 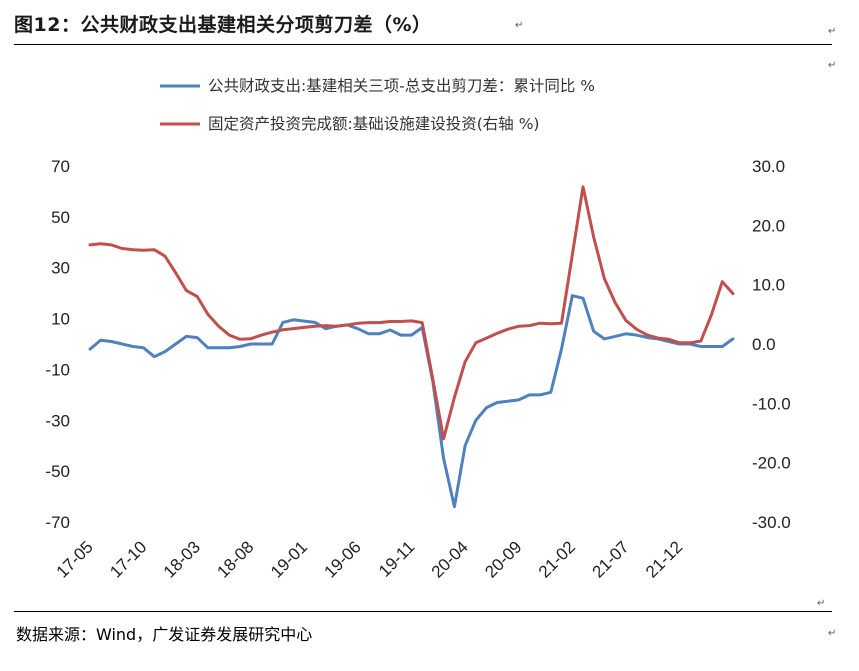 What do you see at coordinates (60, 319) in the screenshot?
I see `left-tick-label: 10` at bounding box center [60, 319].